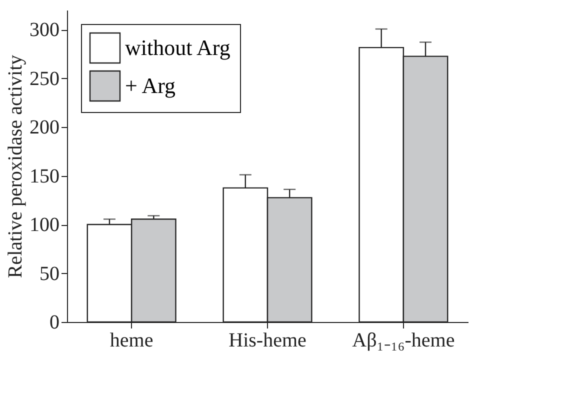 The image size is (574, 412). I want to click on y-tick-label: 250, so click(45, 79).